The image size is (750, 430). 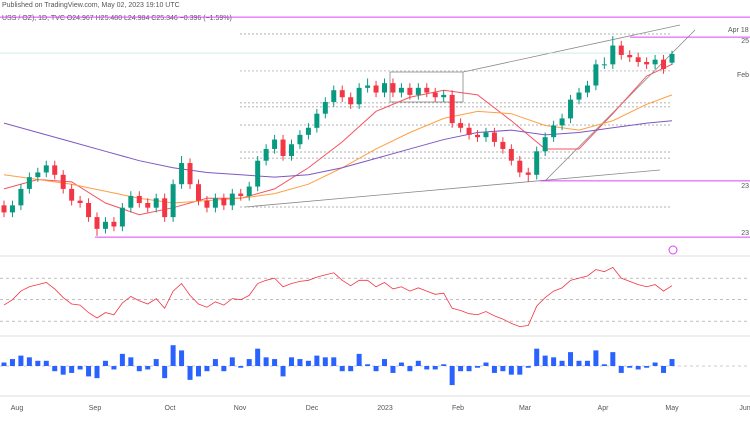 I want to click on x-tick-label: Nov, so click(x=240, y=408).